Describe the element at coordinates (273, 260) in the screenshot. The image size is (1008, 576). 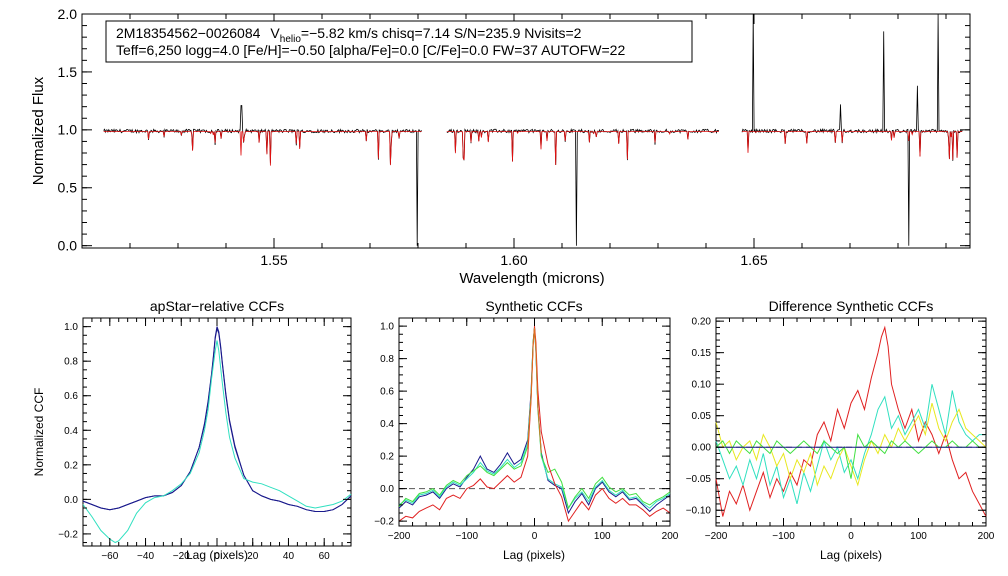
I see `spectrum-xtick-label: 1.55` at that location.